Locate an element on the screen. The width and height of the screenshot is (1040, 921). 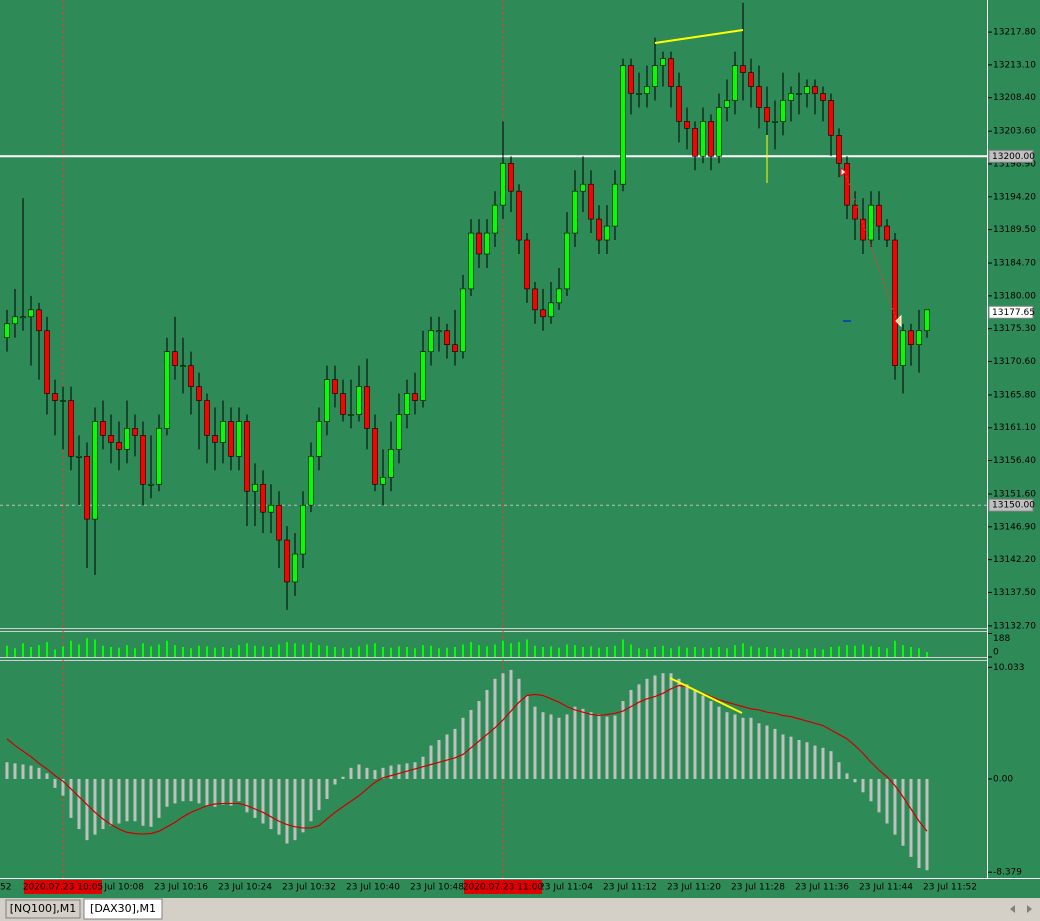
level-label-box is located at coordinates (1011, 505).